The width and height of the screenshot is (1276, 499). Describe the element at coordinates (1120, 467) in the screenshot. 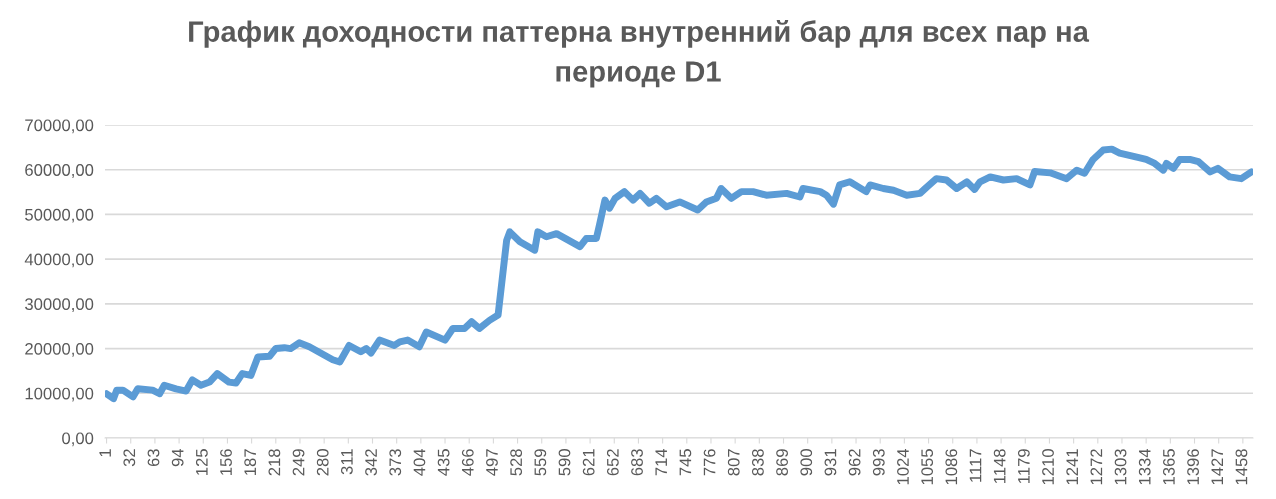

I see `x-tick-label: 1303` at that location.